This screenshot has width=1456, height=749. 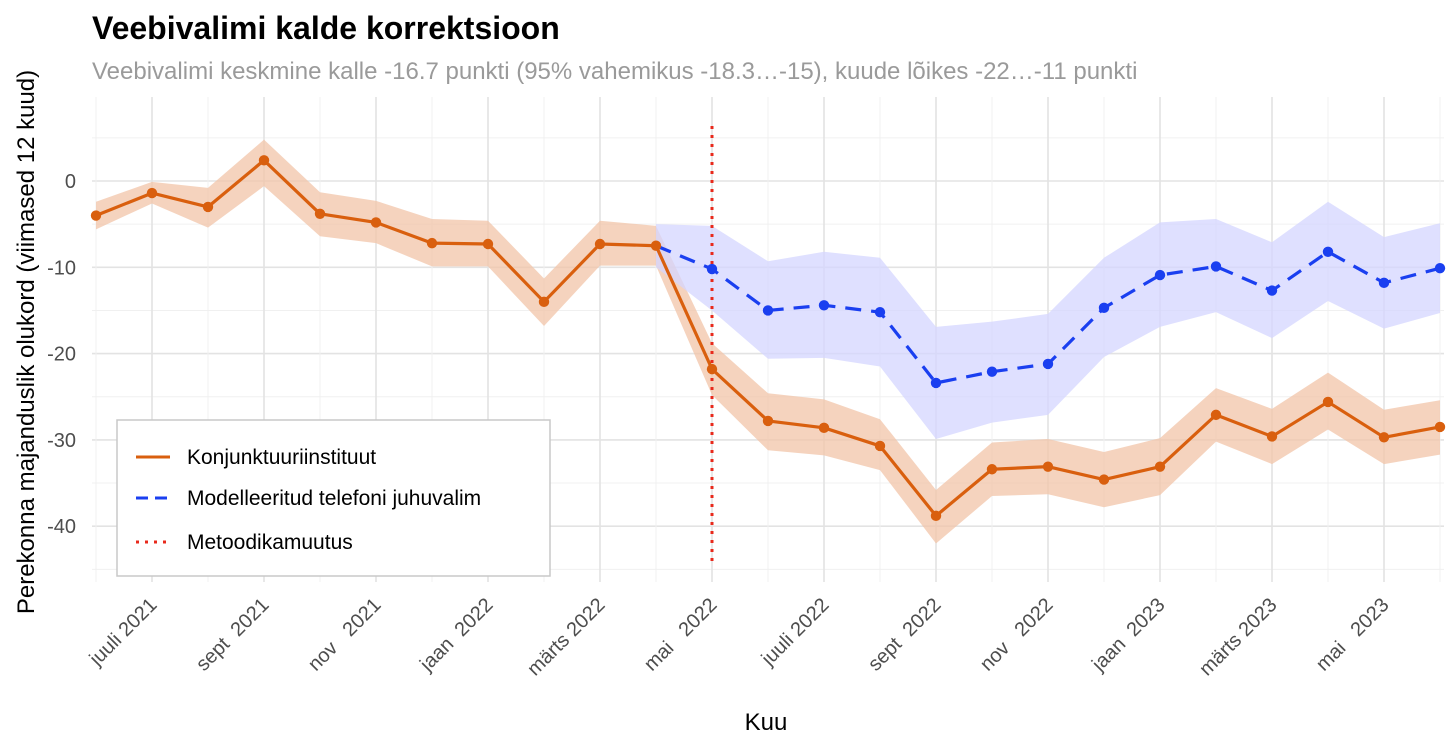 What do you see at coordinates (281, 457) in the screenshot?
I see `legend-label-konjunktuuriinstituut: Konjunktuuriinstituut` at bounding box center [281, 457].